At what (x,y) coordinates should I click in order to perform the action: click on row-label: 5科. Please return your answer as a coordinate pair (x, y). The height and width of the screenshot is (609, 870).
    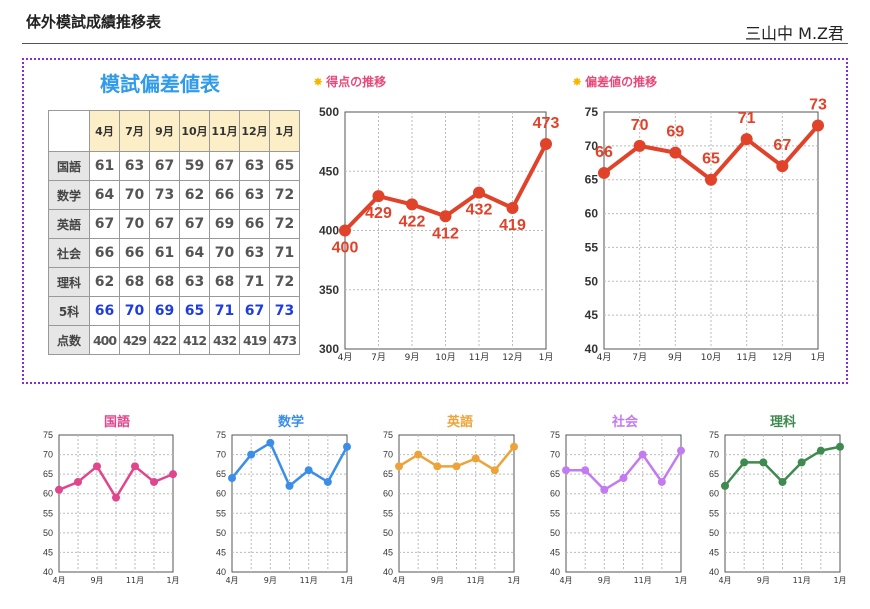
    Looking at the image, I should click on (69, 311).